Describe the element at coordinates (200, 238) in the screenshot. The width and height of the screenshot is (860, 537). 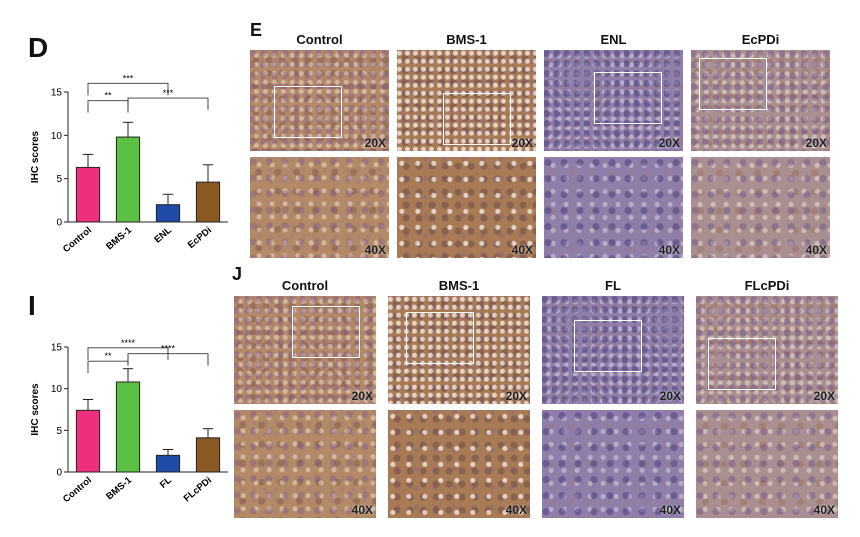
I see `x-tick-label: EcPDi` at that location.